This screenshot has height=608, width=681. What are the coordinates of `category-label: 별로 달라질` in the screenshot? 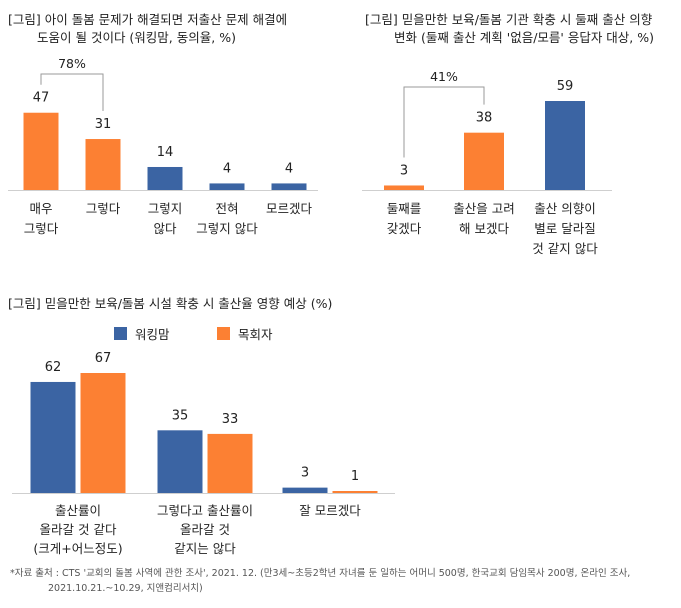 It's located at (564, 228).